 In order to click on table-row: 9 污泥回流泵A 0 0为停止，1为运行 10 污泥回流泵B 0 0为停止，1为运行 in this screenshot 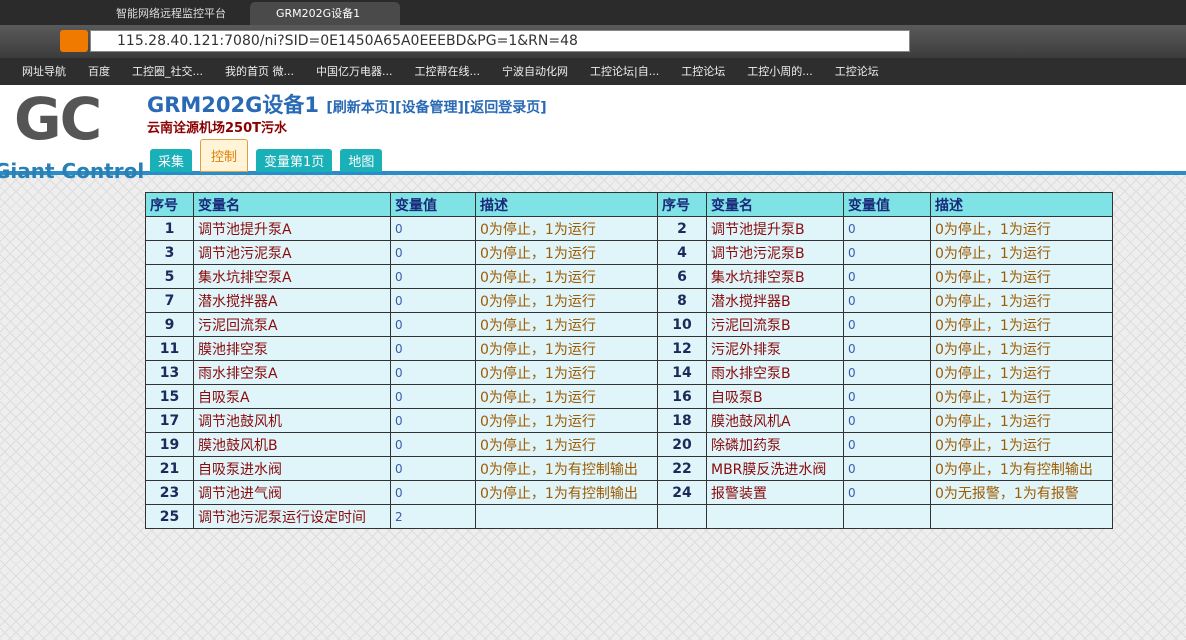, I will do `click(629, 324)`.